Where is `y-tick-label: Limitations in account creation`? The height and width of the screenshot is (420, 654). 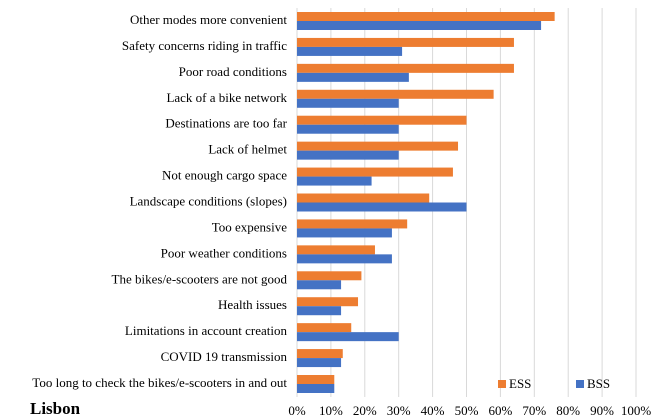
y-tick-label: Limitations in account creation is located at coordinates (206, 330).